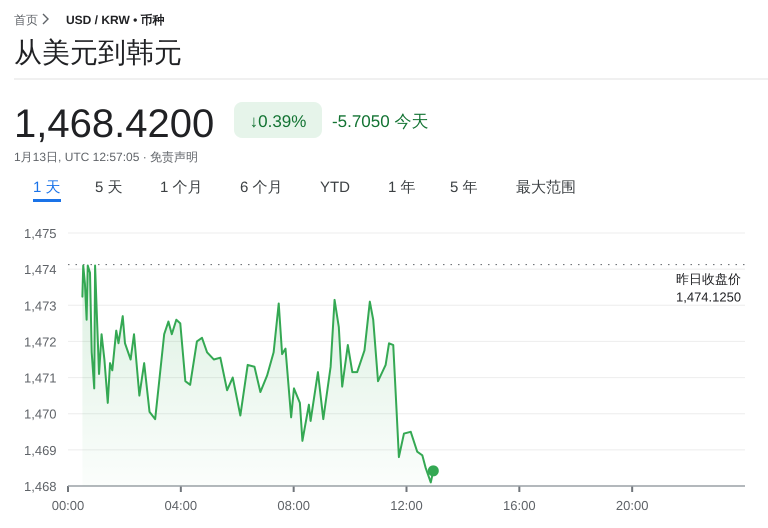 Image resolution: width=768 pixels, height=528 pixels. I want to click on text: 1 年, so click(402, 187).